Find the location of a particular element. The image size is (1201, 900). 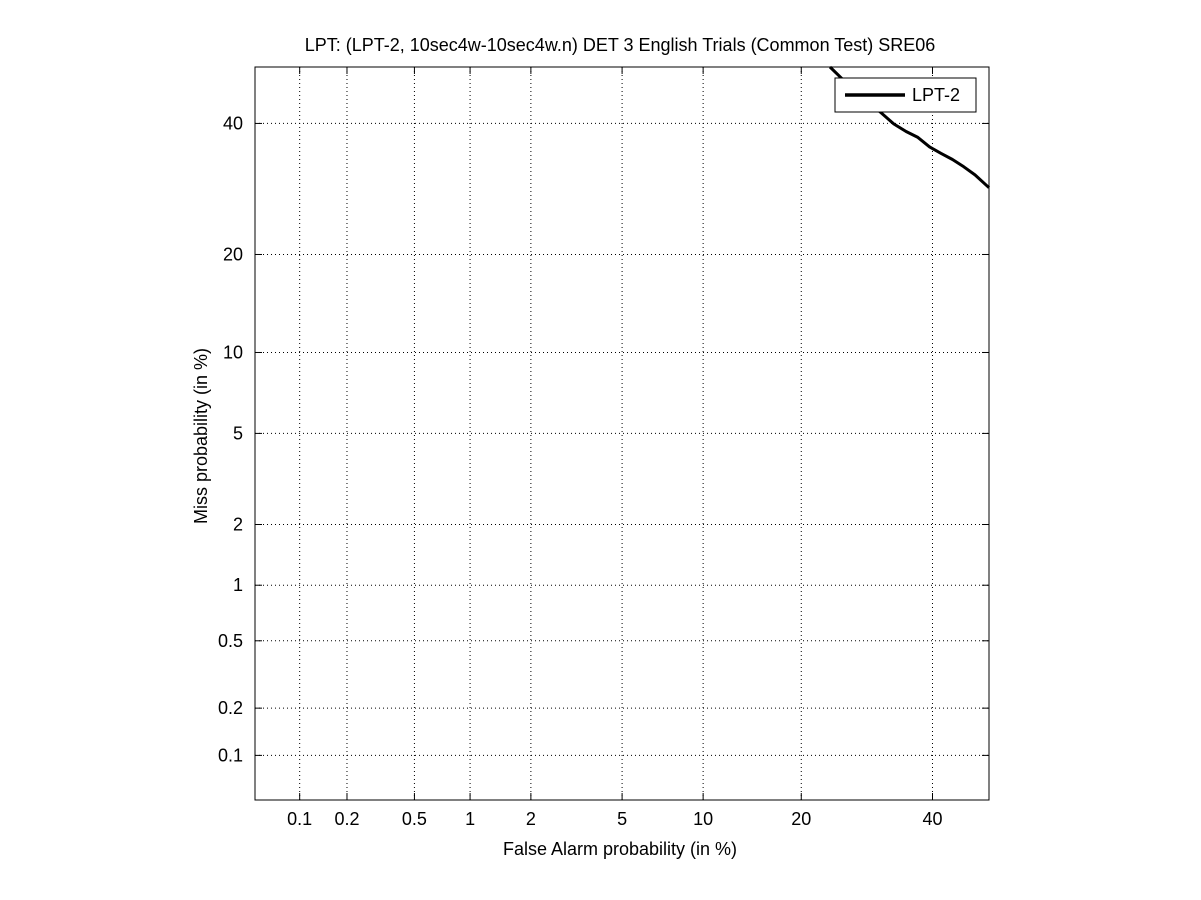

x-tick-label: 20 is located at coordinates (801, 819).